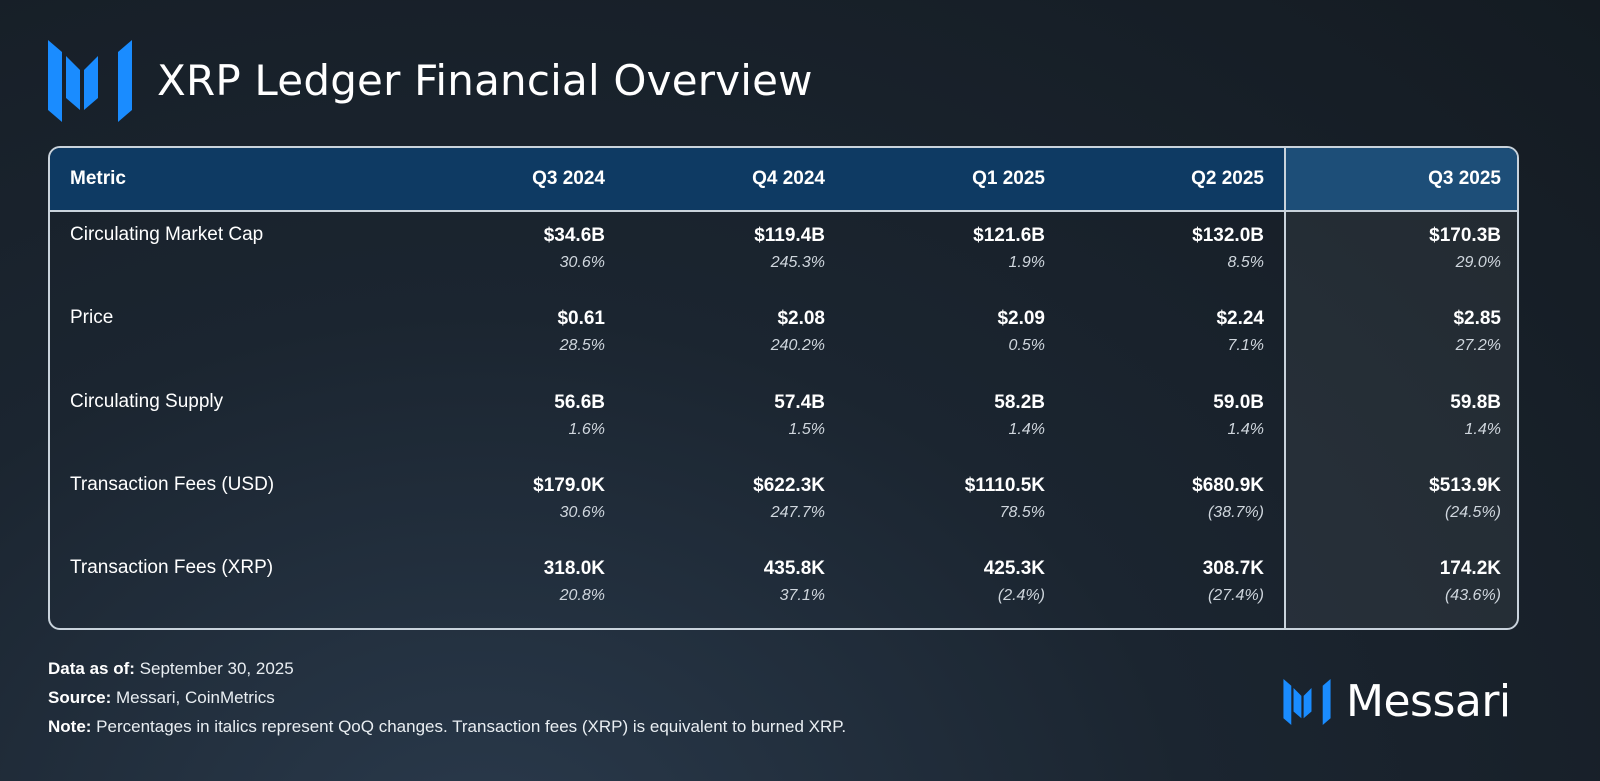  What do you see at coordinates (214, 668) in the screenshot?
I see `data-as-of-value: September 30, 2025` at bounding box center [214, 668].